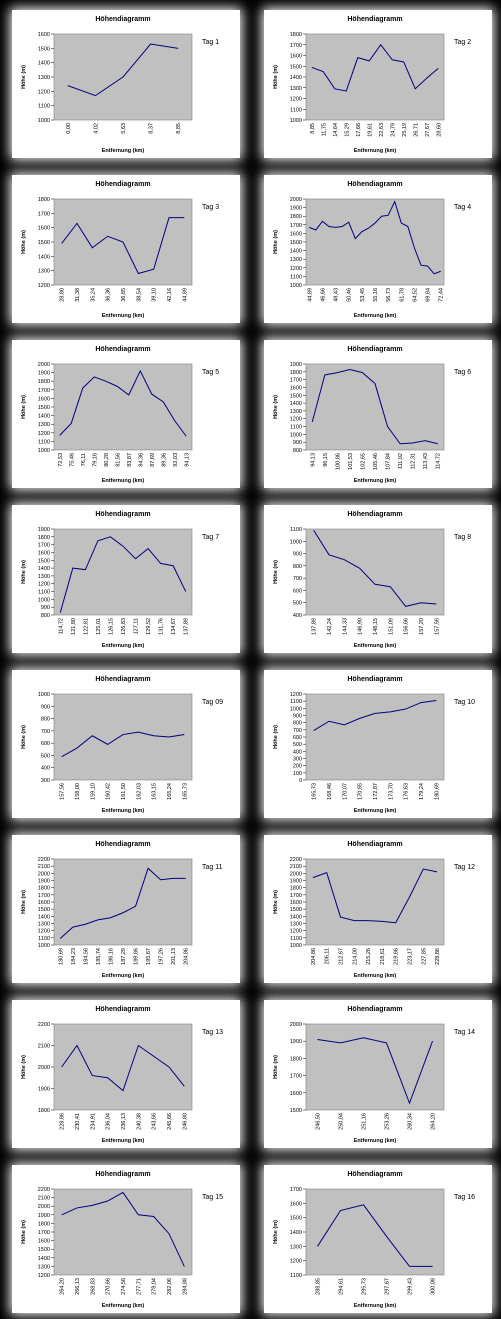 This screenshot has width=501, height=1319. What do you see at coordinates (44, 874) in the screenshot?
I see `y-tick-label: 2000` at bounding box center [44, 874].